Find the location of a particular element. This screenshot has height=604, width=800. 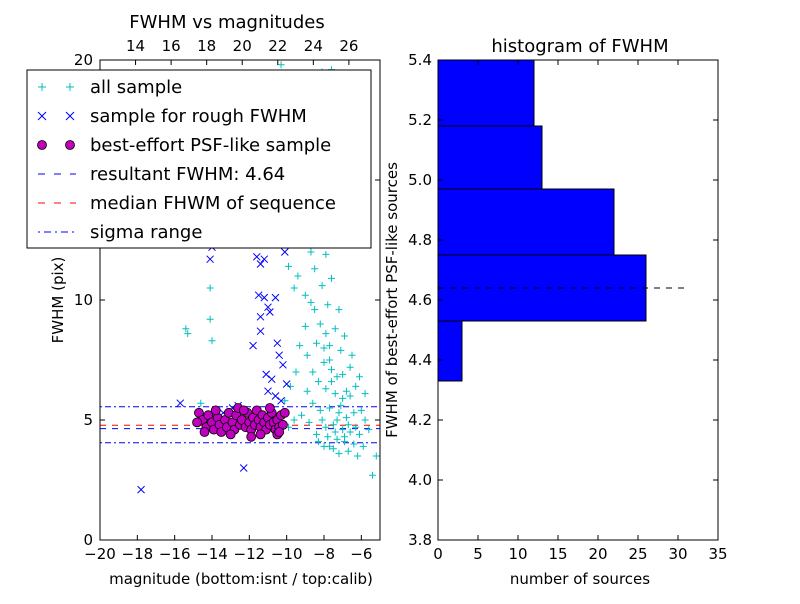

hist-y-tick-label: 4.4 is located at coordinates (420, 360).